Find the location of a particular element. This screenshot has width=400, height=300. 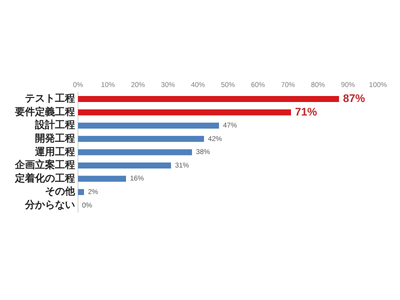

y-tick-label: 企画立案工程 is located at coordinates (44, 165).